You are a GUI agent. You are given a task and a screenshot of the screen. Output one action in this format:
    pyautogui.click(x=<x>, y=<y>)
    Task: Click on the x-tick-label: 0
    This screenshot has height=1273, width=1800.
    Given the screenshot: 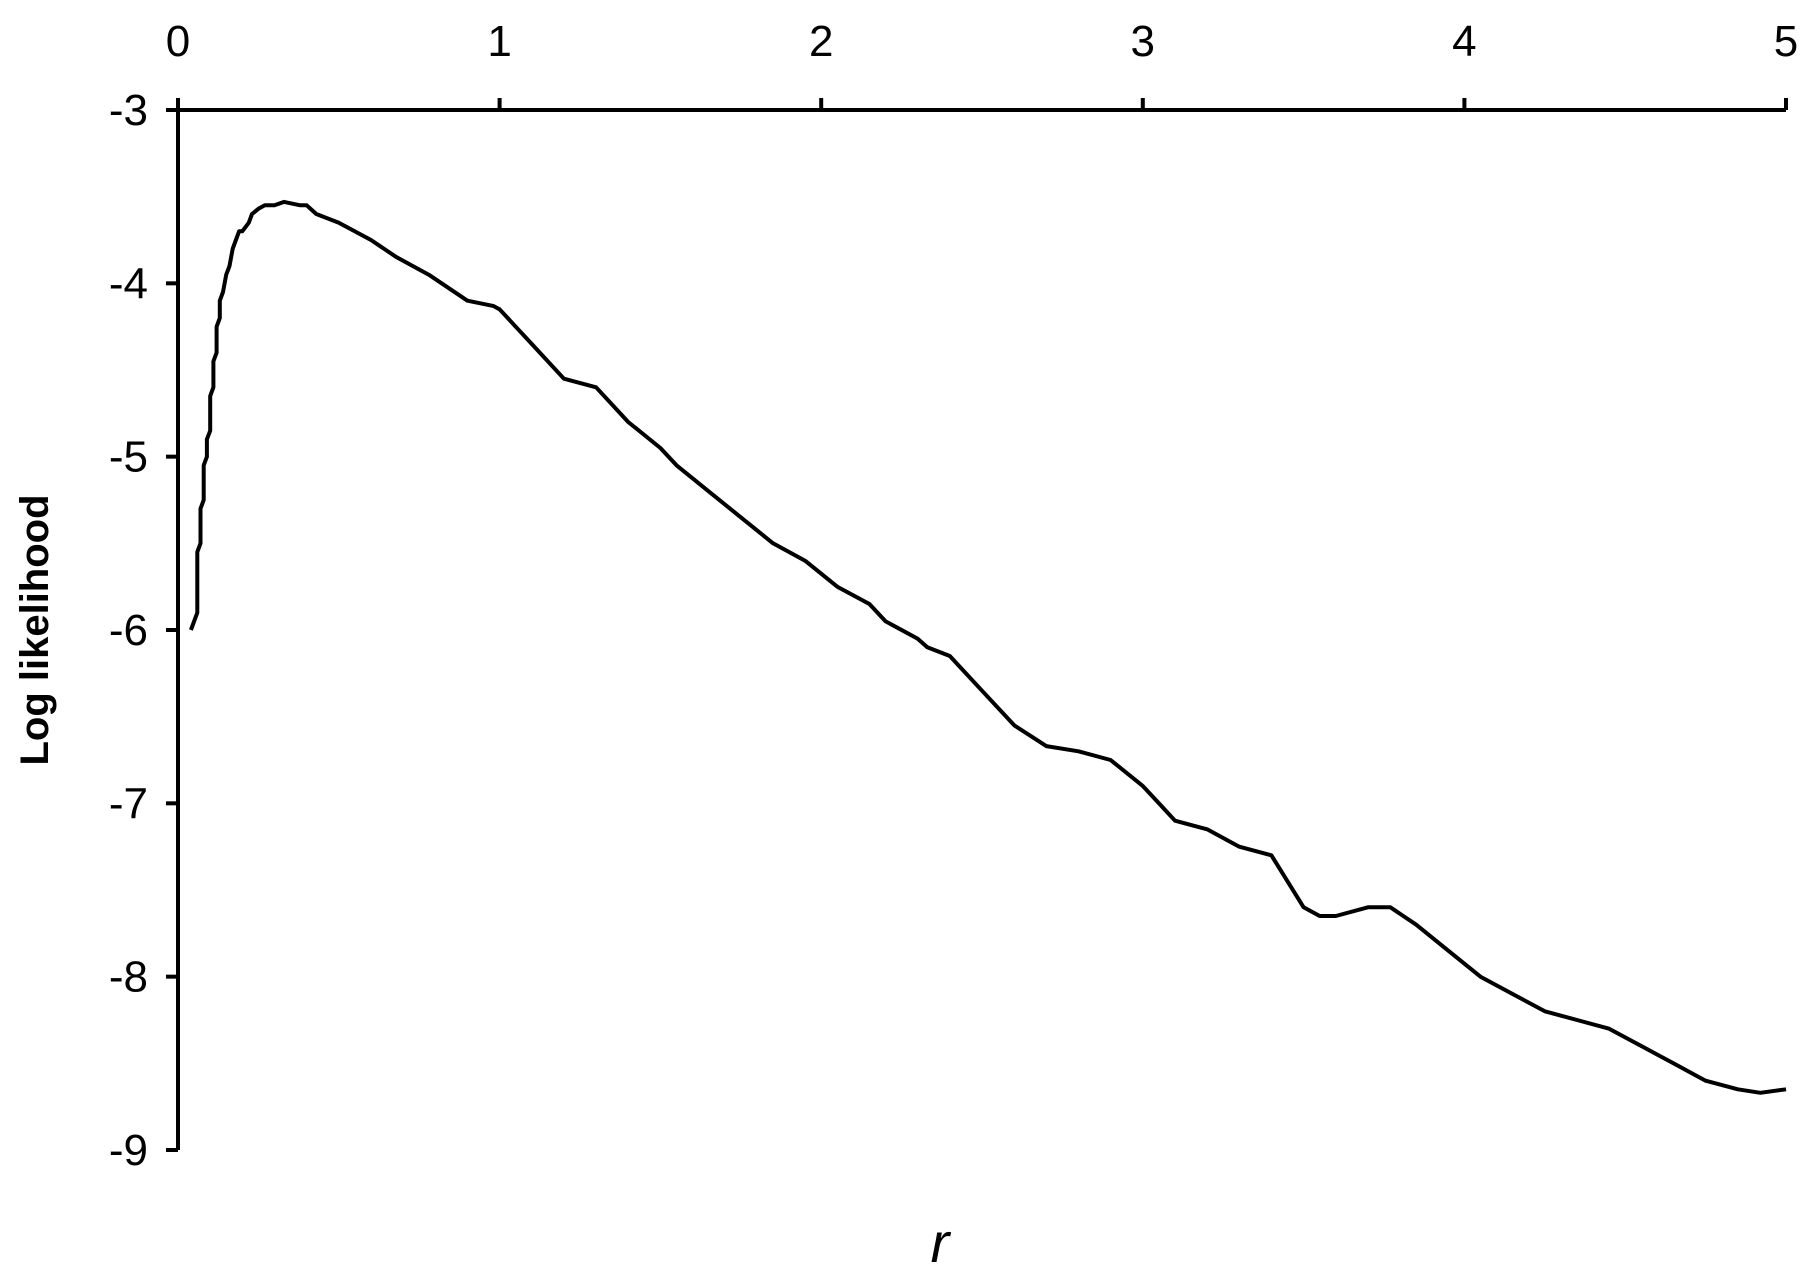 What is the action you would take?
    pyautogui.click(x=178, y=41)
    